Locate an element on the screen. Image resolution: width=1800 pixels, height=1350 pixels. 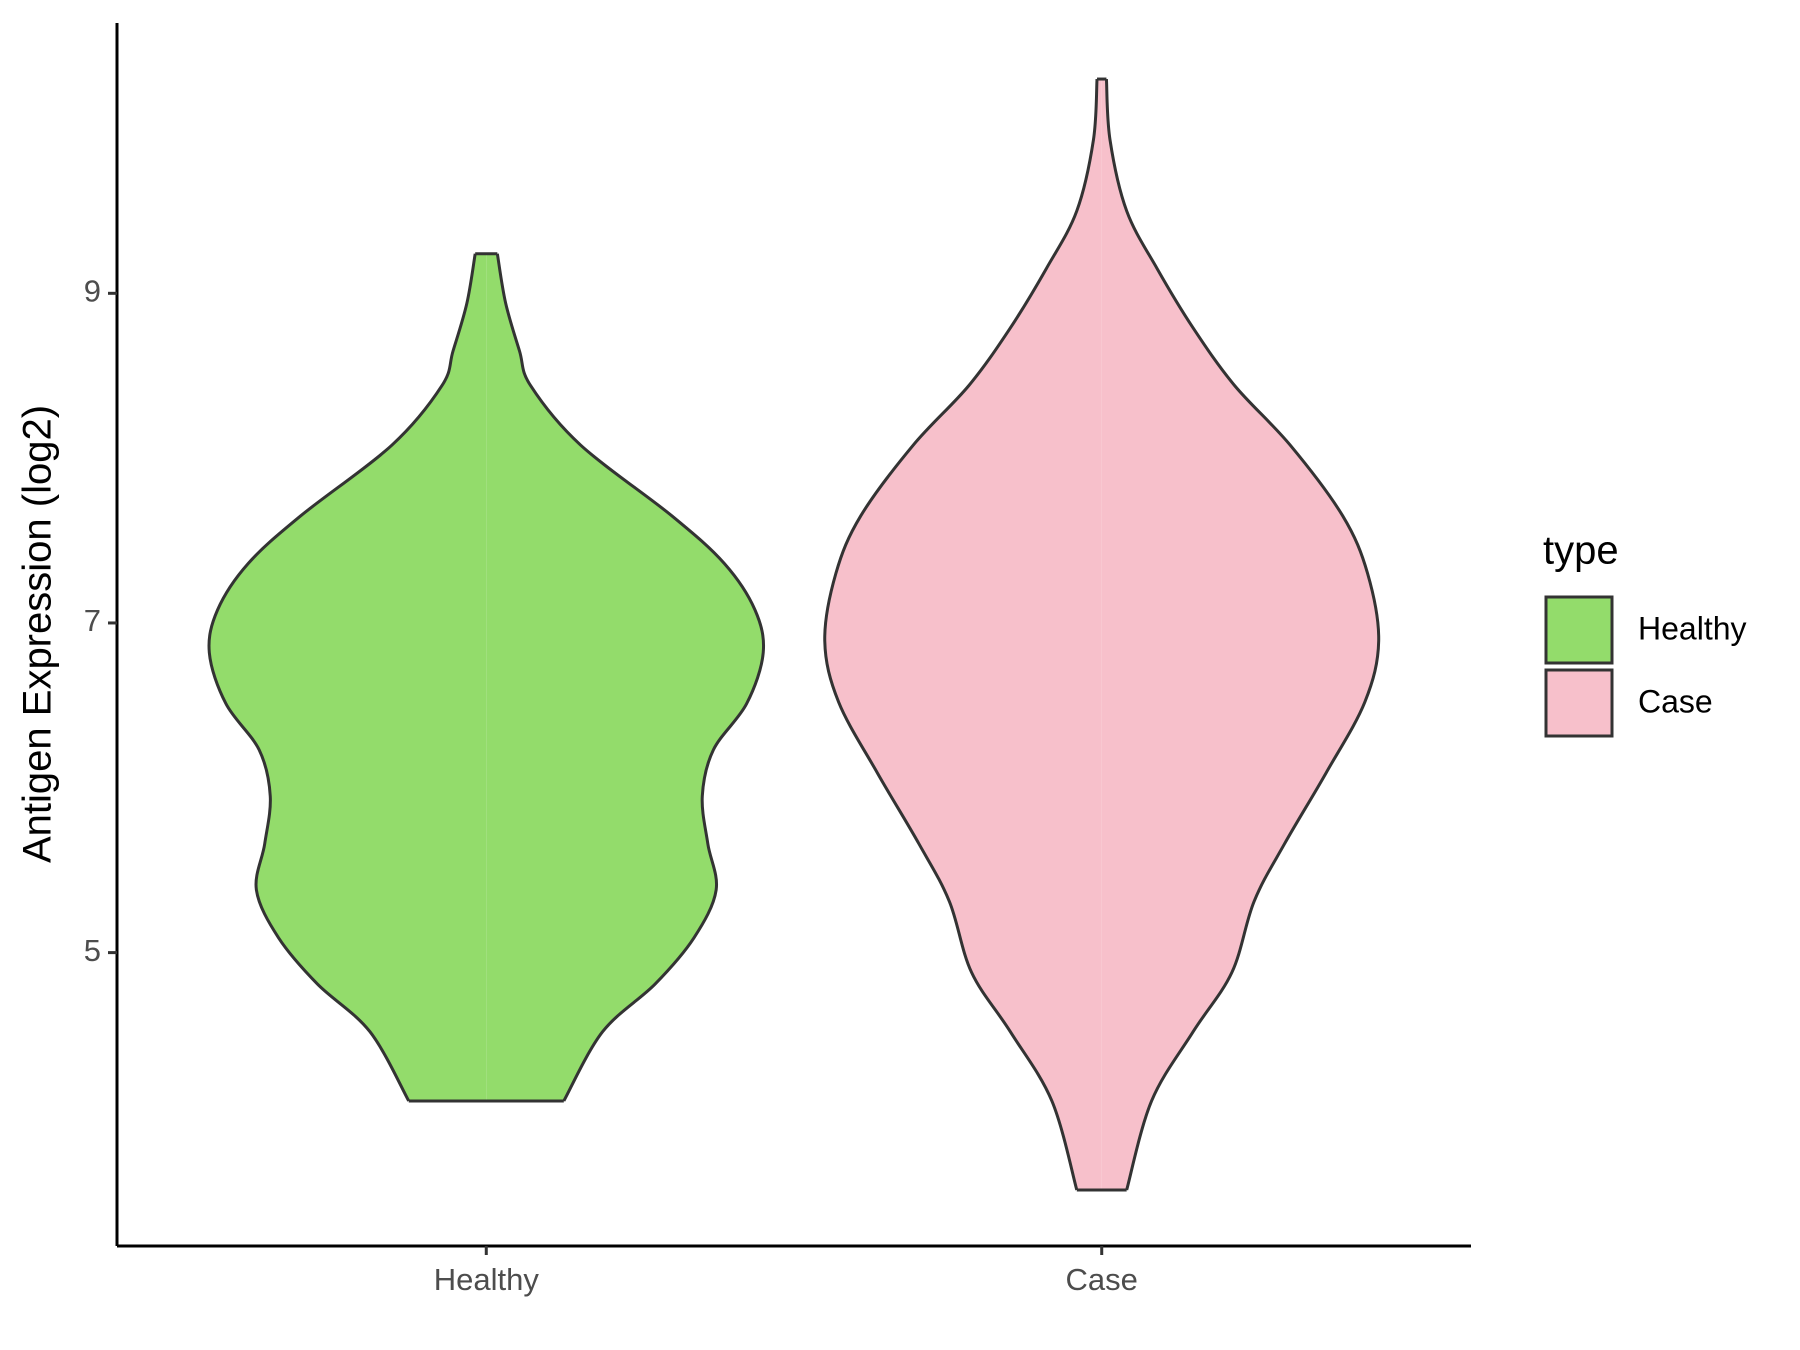
x-tick-label: Case is located at coordinates (1102, 1279).